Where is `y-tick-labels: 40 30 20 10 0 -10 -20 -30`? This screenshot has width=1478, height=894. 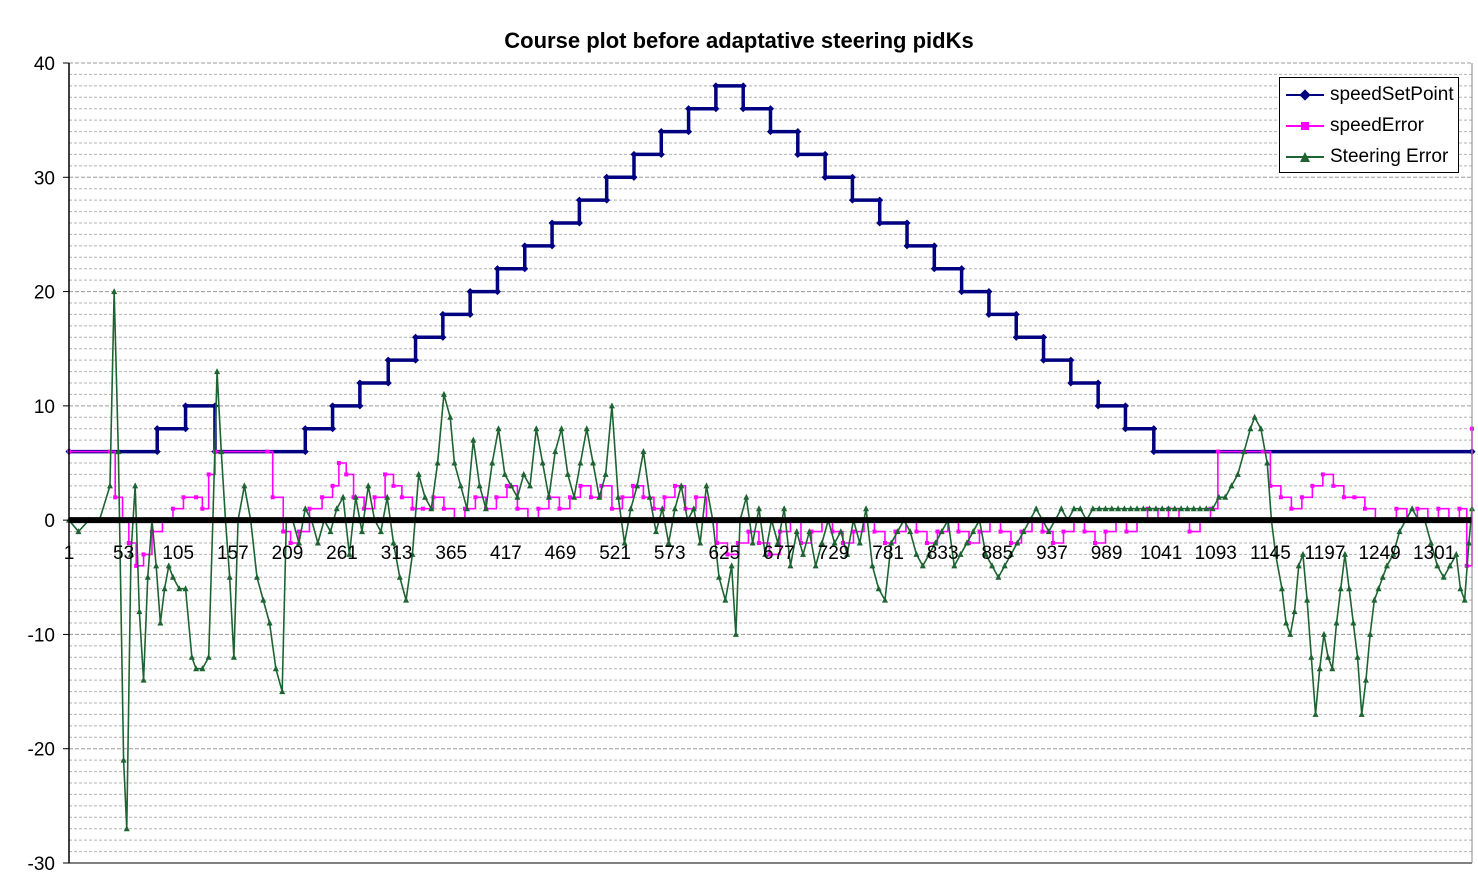 y-tick-labels: 40 30 20 10 0 -10 -20 -30 is located at coordinates (41, 464).